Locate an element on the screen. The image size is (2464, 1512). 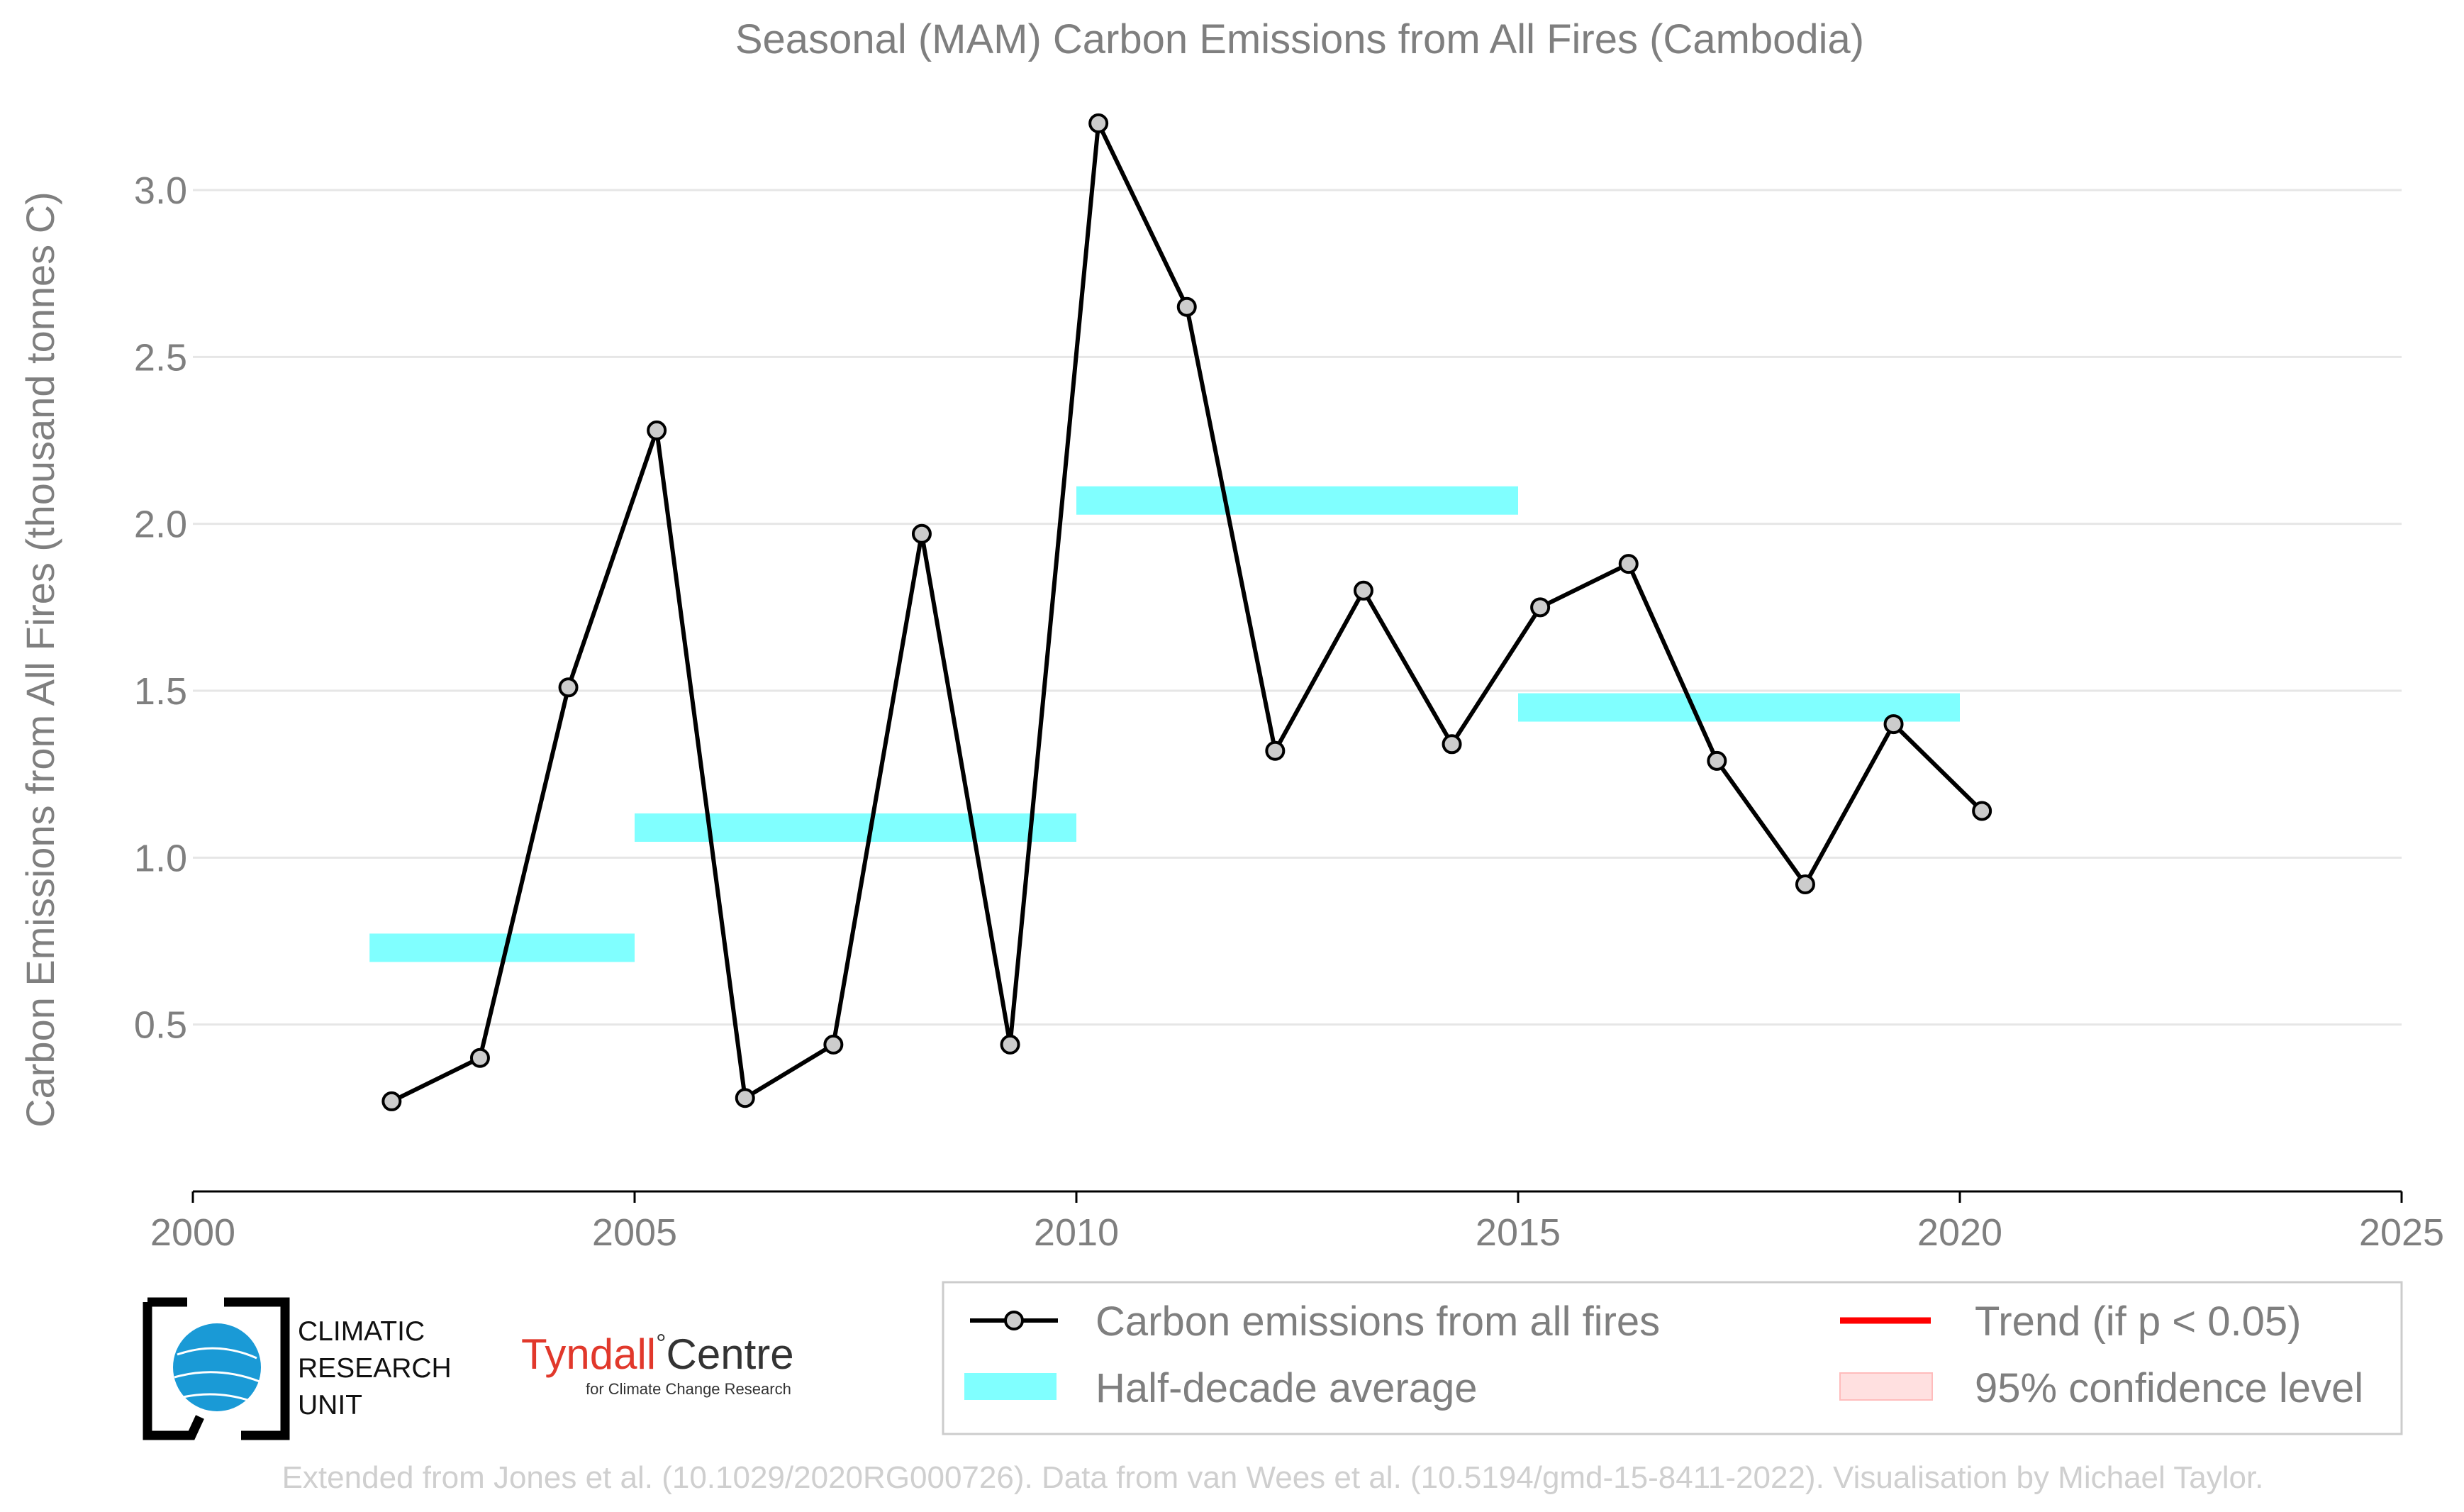
cru-logo-bracket-left is located at coordinates (173, 1371).